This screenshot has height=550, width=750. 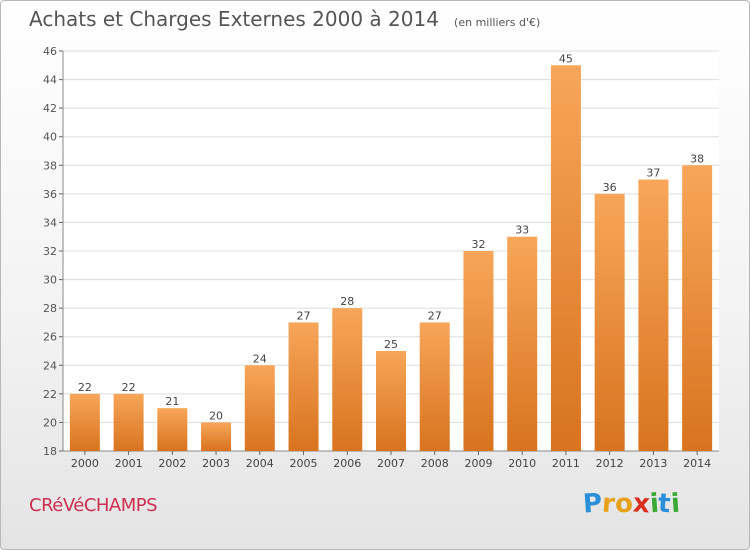 What do you see at coordinates (234, 19) in the screenshot?
I see `chart-title: Achats et Charges Externes 2000 à 2014` at bounding box center [234, 19].